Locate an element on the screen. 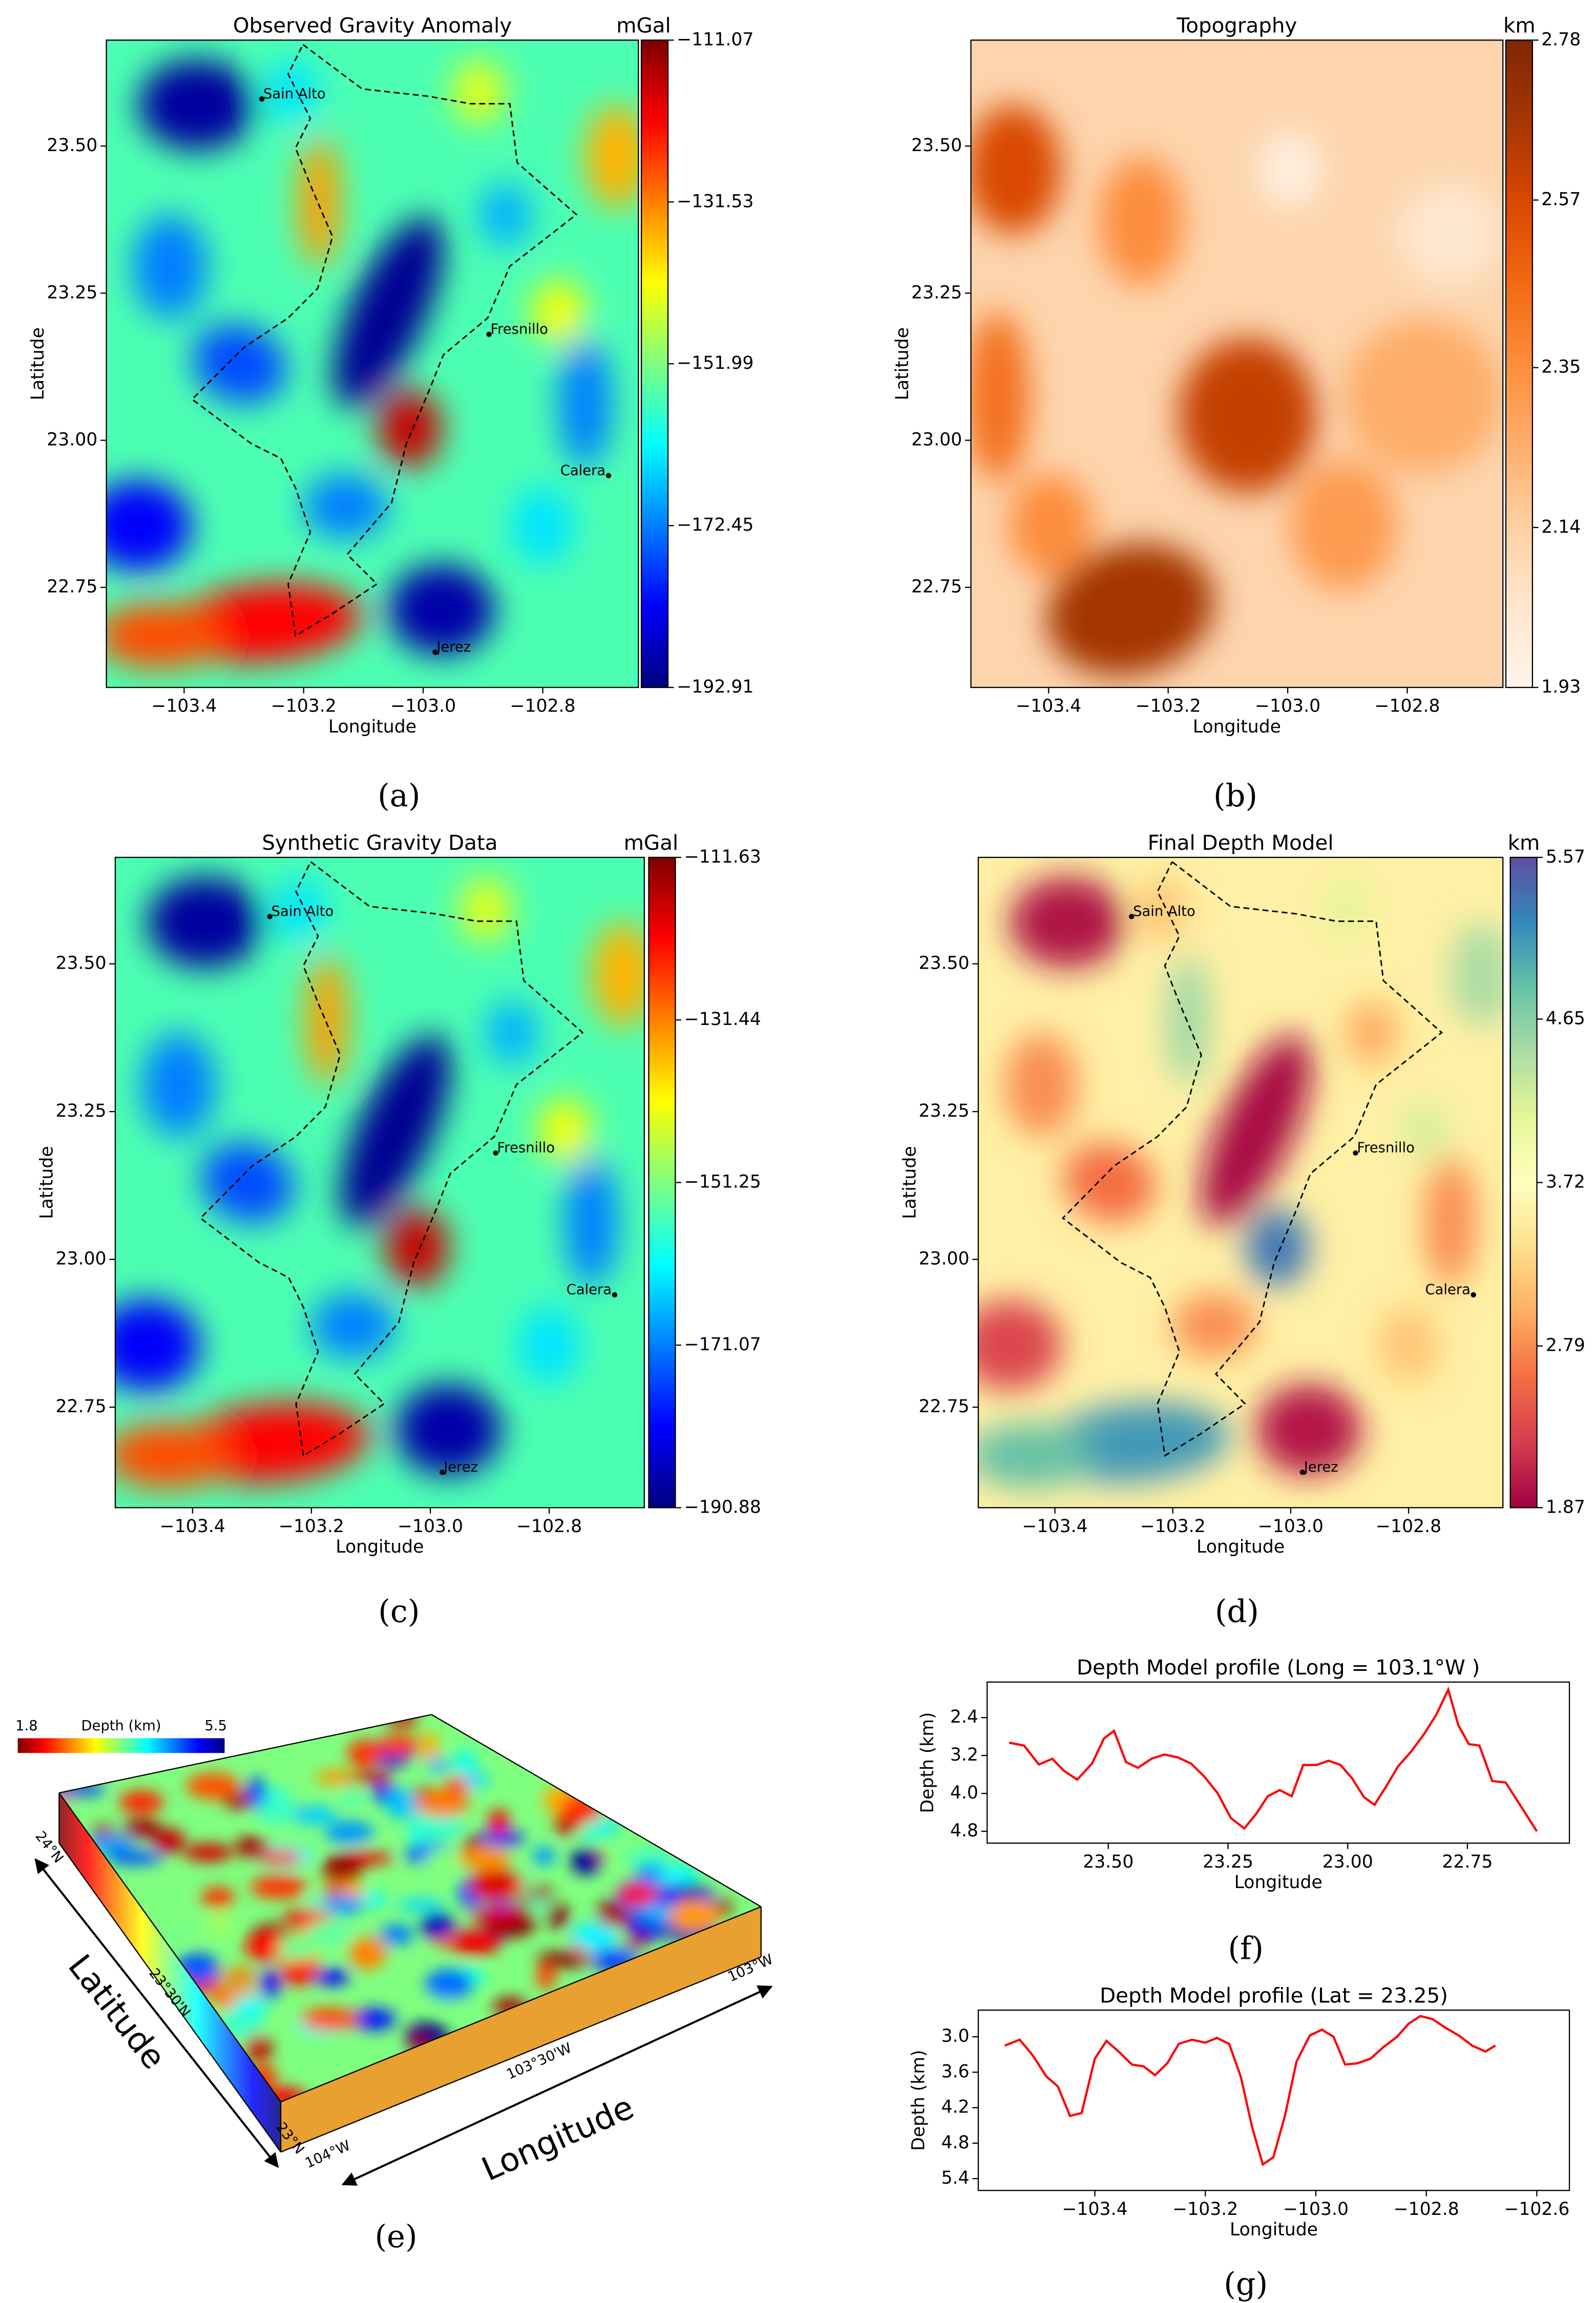  colorbar-tick-label: −131.53 is located at coordinates (715, 201).